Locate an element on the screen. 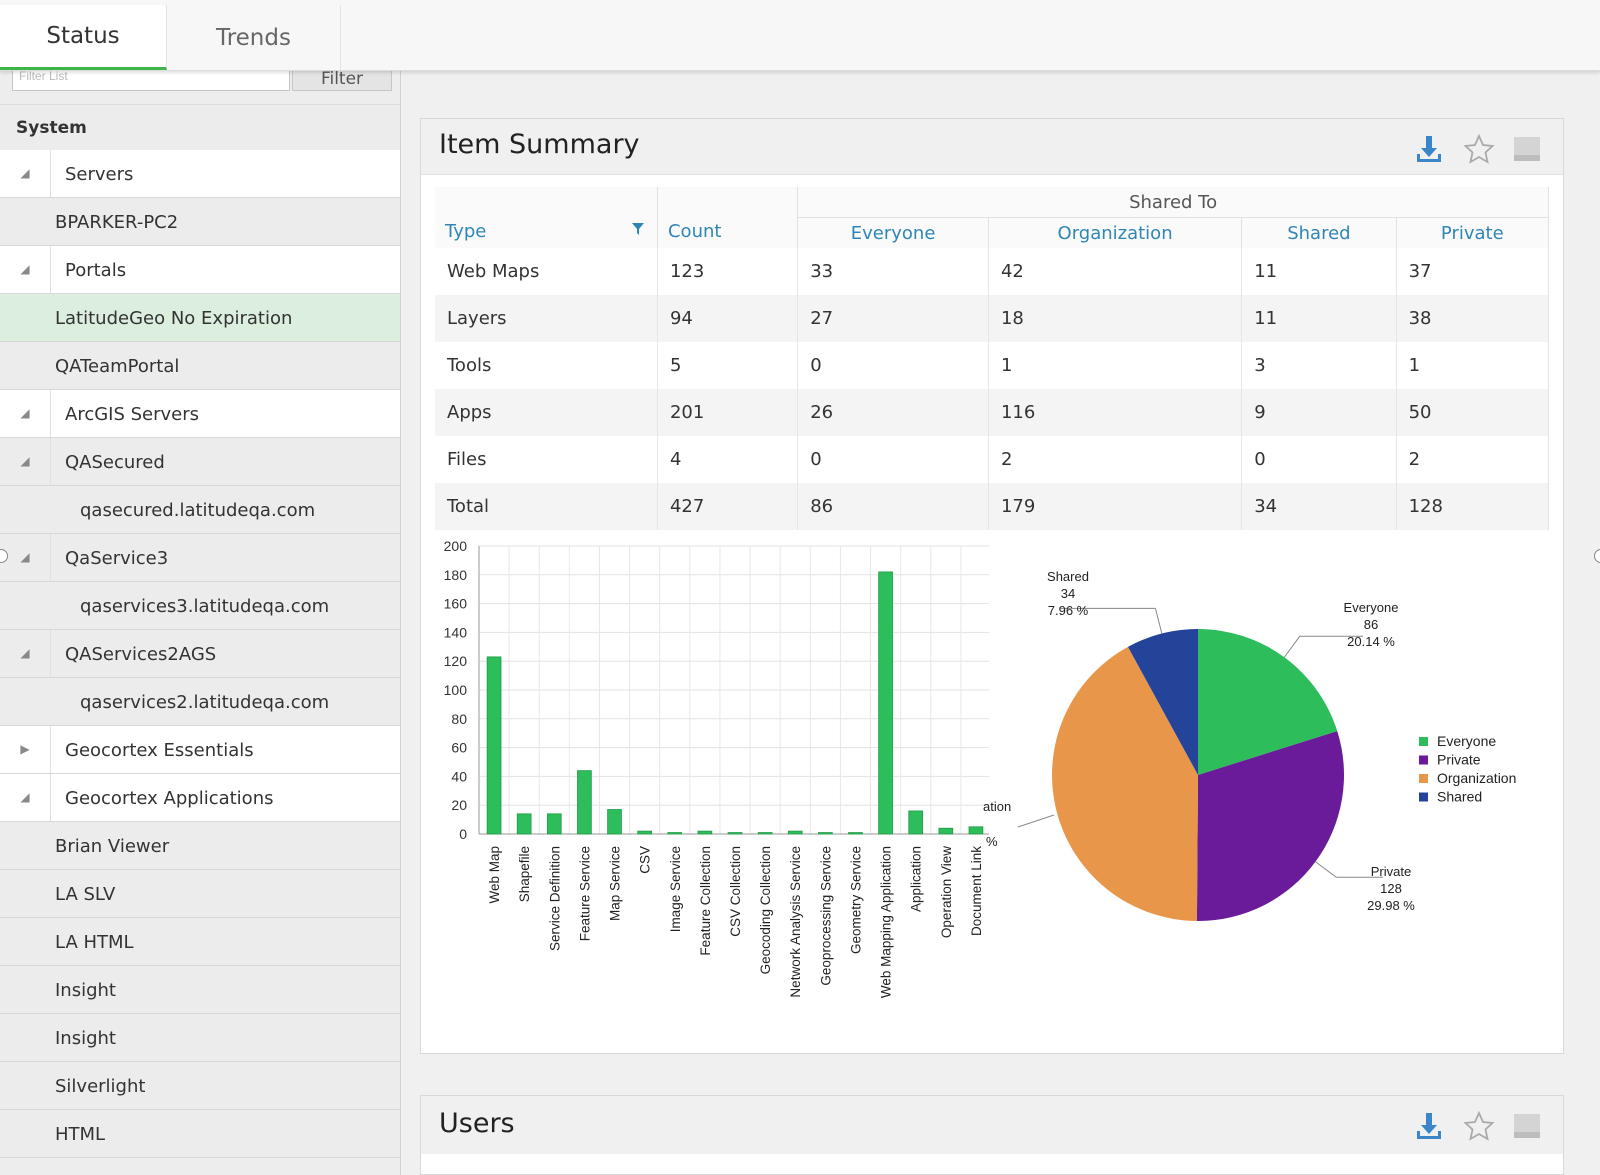 The height and width of the screenshot is (1175, 1600). table-cell: 37 is located at coordinates (1473, 271).